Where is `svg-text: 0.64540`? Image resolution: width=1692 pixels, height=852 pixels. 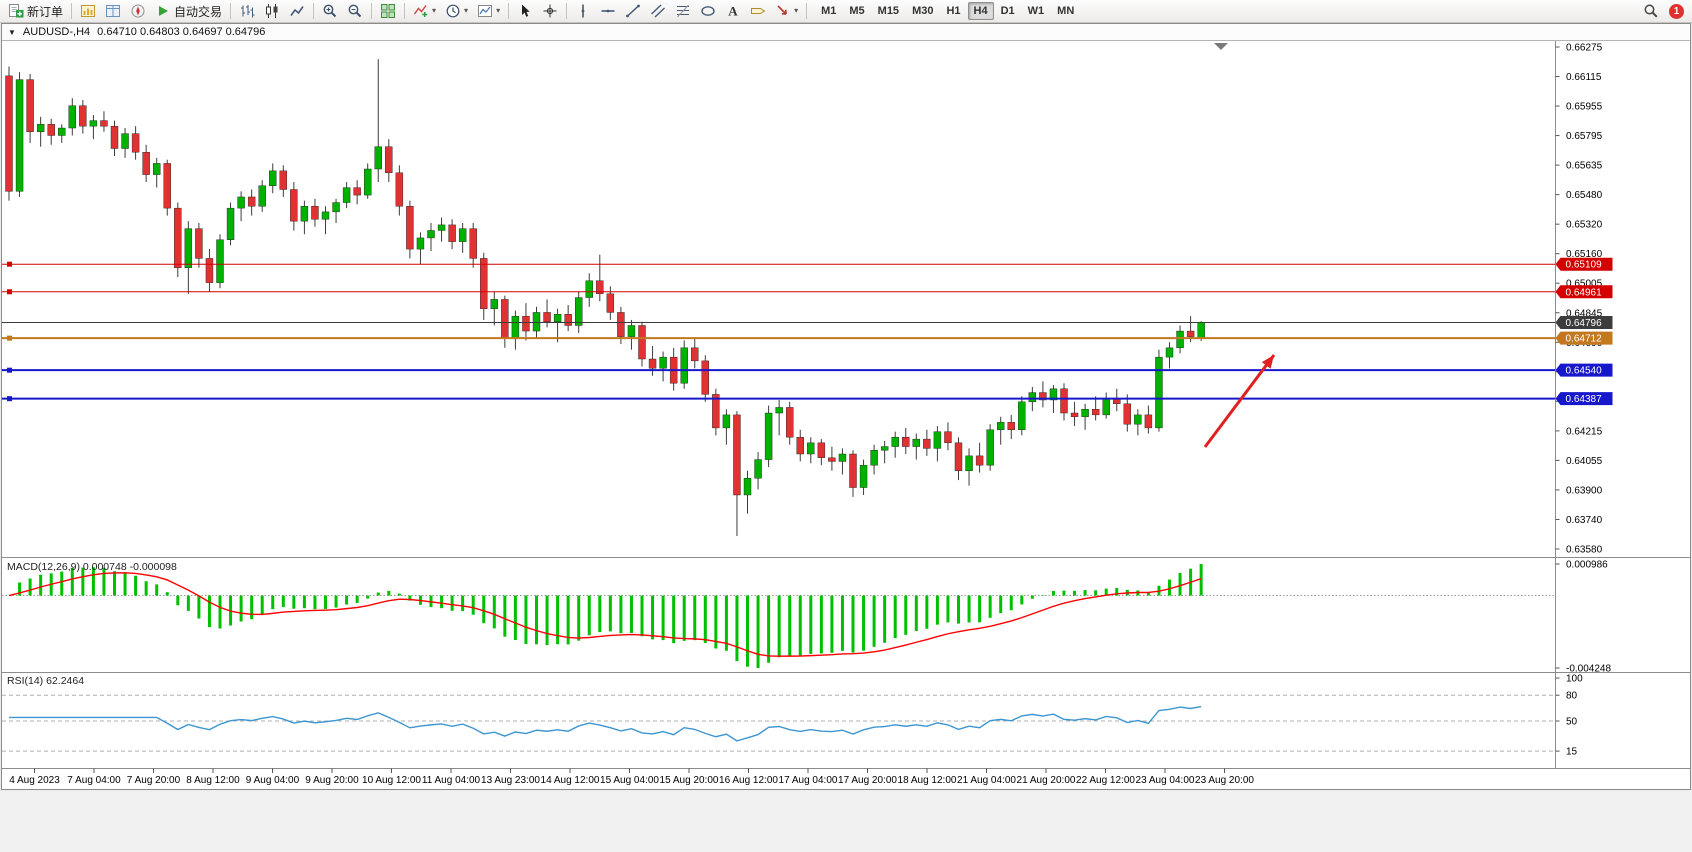 svg-text: 0.64540 is located at coordinates (1584, 371).